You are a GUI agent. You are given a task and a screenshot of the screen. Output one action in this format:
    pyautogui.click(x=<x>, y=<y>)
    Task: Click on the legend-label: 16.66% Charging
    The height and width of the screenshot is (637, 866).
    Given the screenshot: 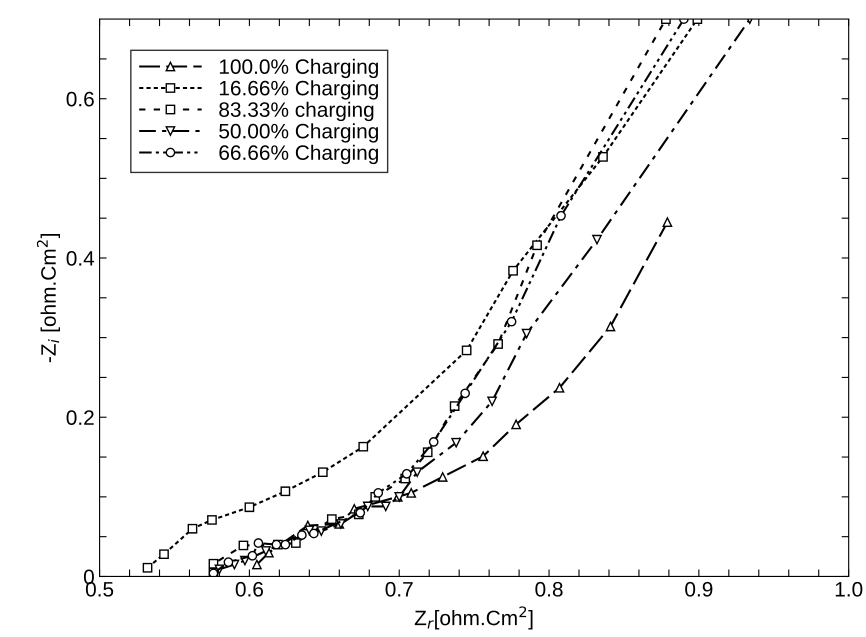 What is the action you would take?
    pyautogui.click(x=299, y=90)
    